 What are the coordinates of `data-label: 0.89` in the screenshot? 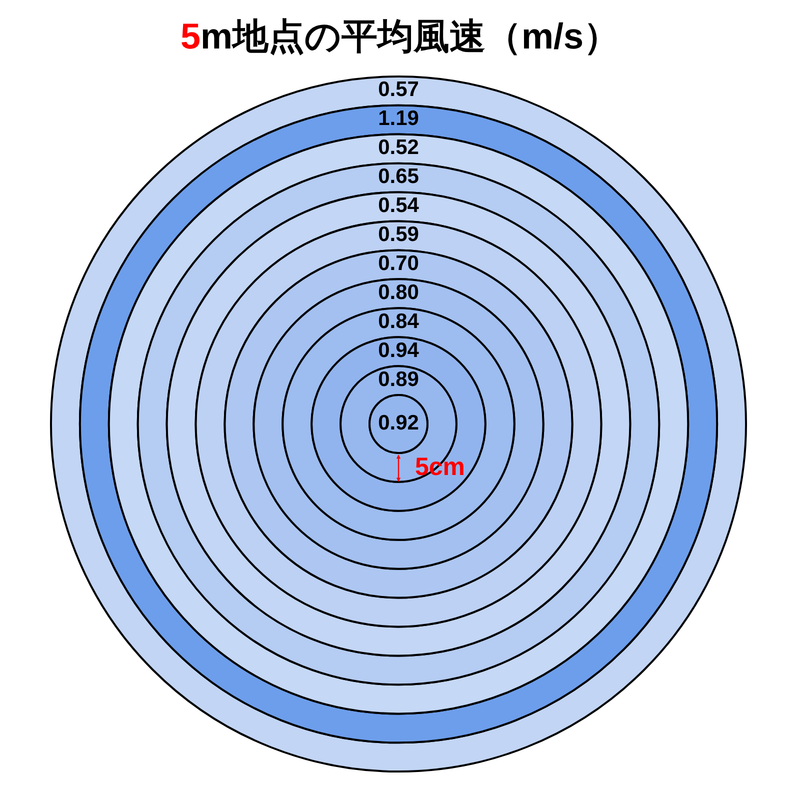 It's located at (398, 379).